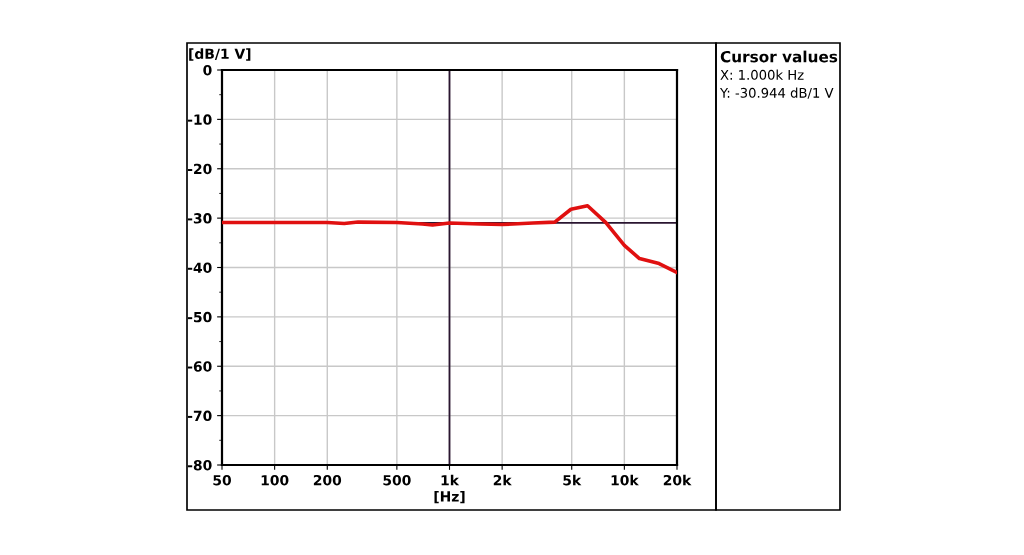 This screenshot has width=1024, height=555. Describe the element at coordinates (220, 54) in the screenshot. I see `y-axis-title: [dB/1 V]` at that location.